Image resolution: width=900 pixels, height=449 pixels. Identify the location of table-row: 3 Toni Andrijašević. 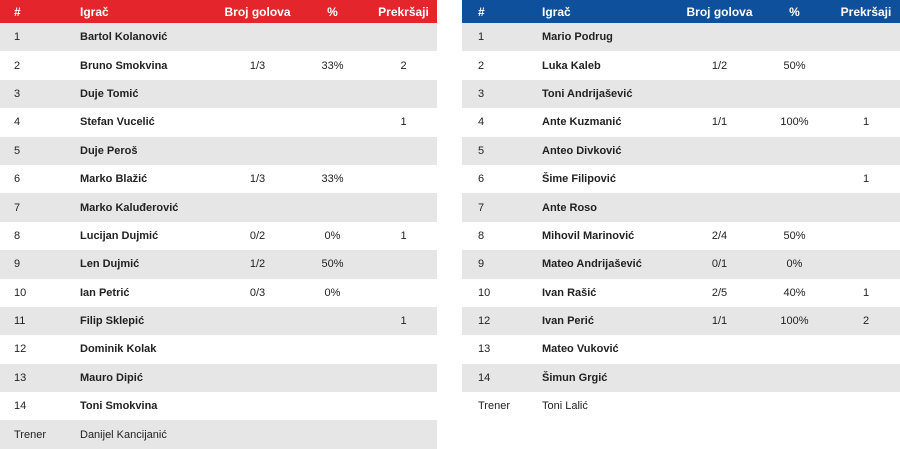
(681, 94).